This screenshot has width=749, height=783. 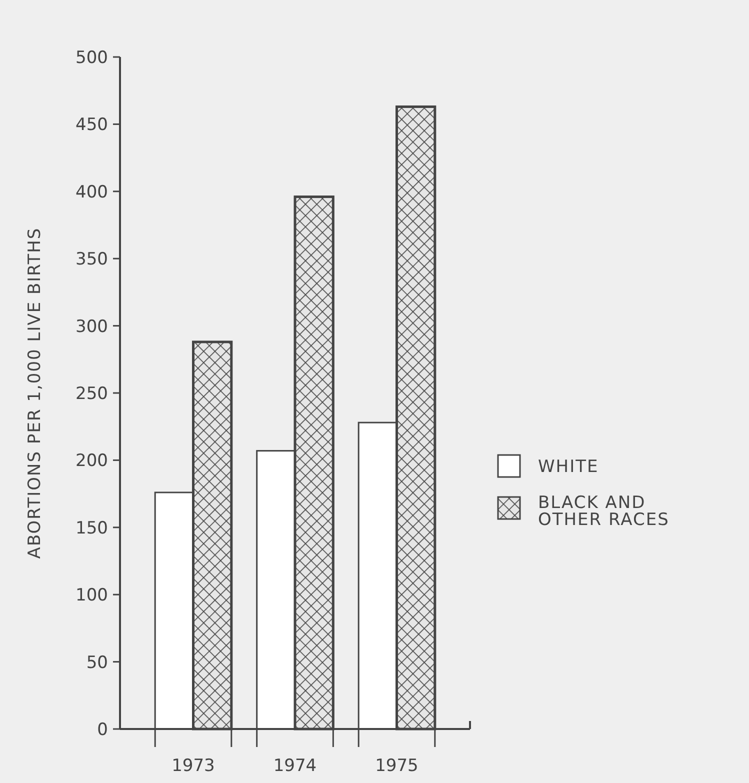 What do you see at coordinates (568, 466) in the screenshot?
I see `legend-label: WHITE` at bounding box center [568, 466].